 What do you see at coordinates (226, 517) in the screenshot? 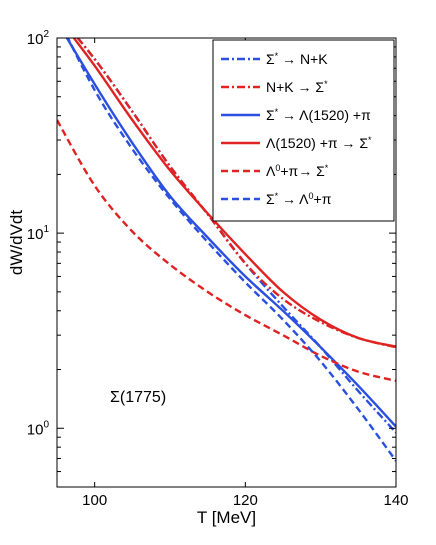
I see `x-axis-label: T [MeV]` at bounding box center [226, 517].